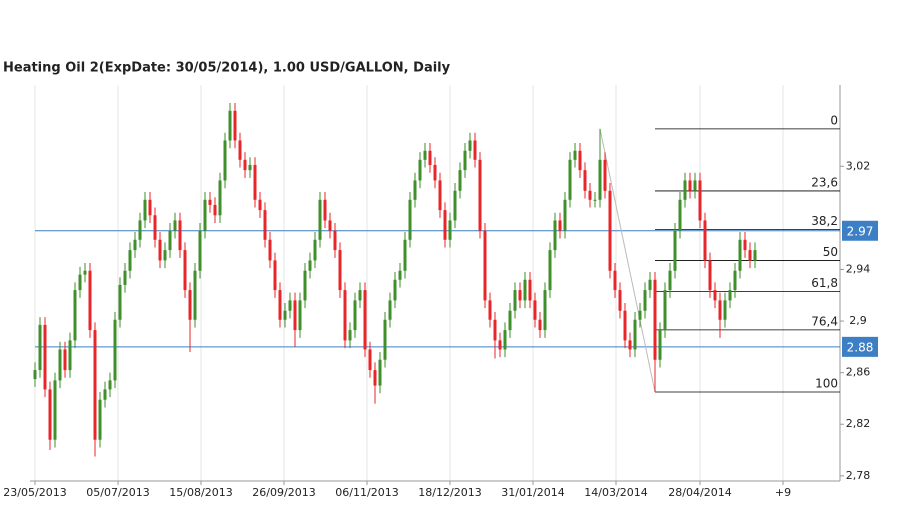  What do you see at coordinates (34, 492) in the screenshot?
I see `x-tick-label: 23/05/2013` at bounding box center [34, 492].